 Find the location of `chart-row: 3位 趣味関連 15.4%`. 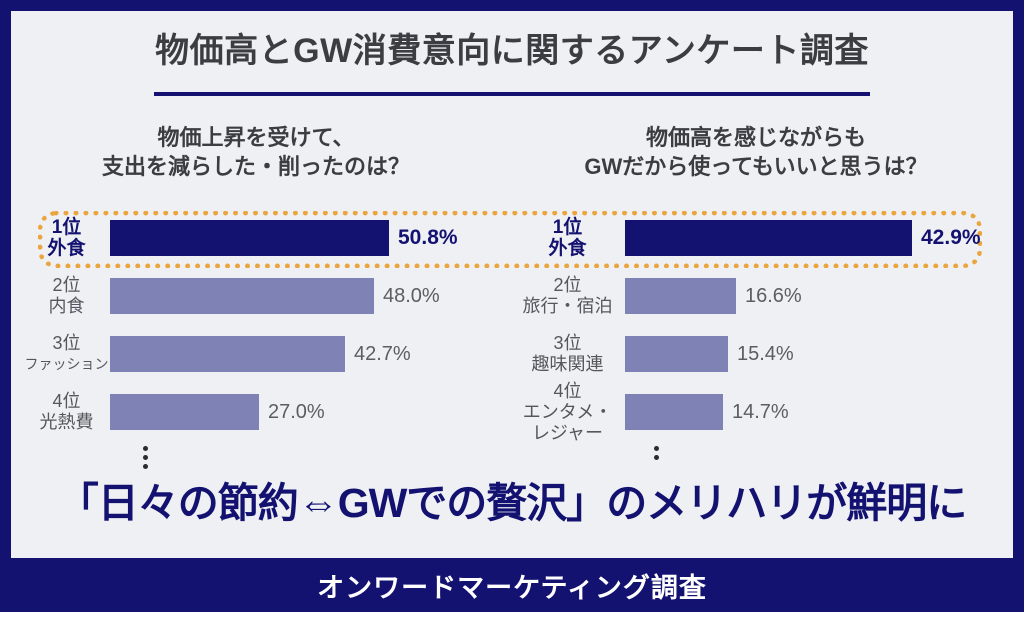

chart-row: 3位 趣味関連 15.4% is located at coordinates (760, 354).